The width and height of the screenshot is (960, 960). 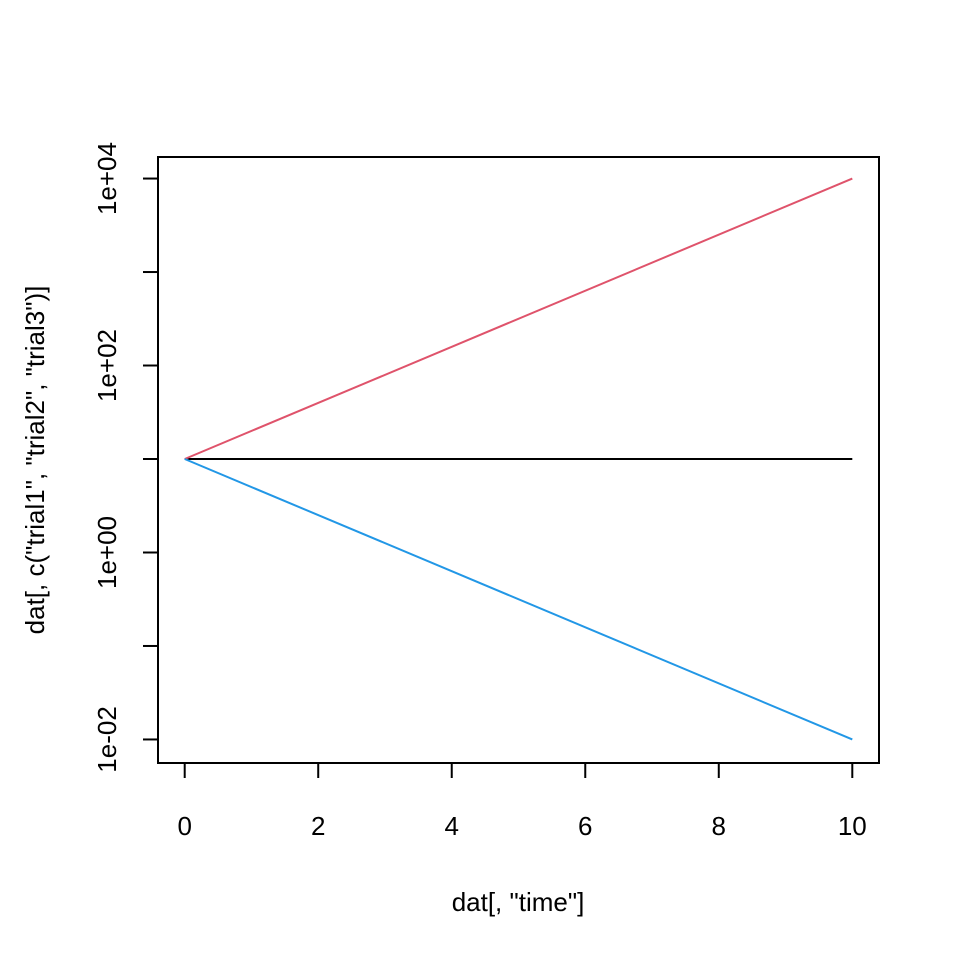 I want to click on x-axis-label: dat[, "time"], so click(x=518, y=902).